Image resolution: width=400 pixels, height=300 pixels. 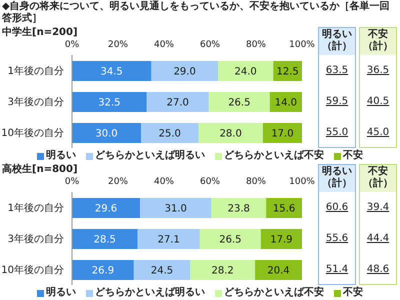 I want to click on data-label: 26.9, so click(x=103, y=271).